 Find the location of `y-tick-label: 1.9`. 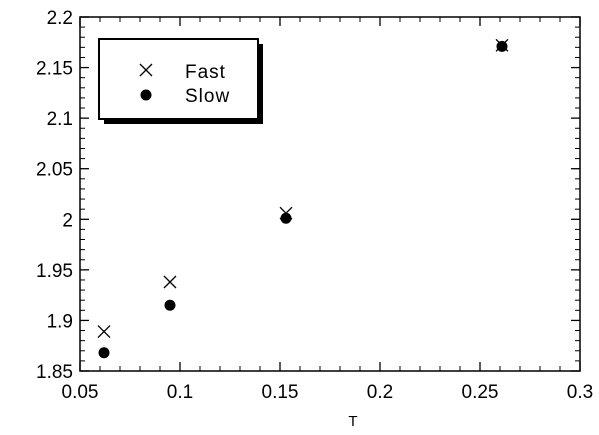

y-tick-label: 1.9 is located at coordinates (60, 321).